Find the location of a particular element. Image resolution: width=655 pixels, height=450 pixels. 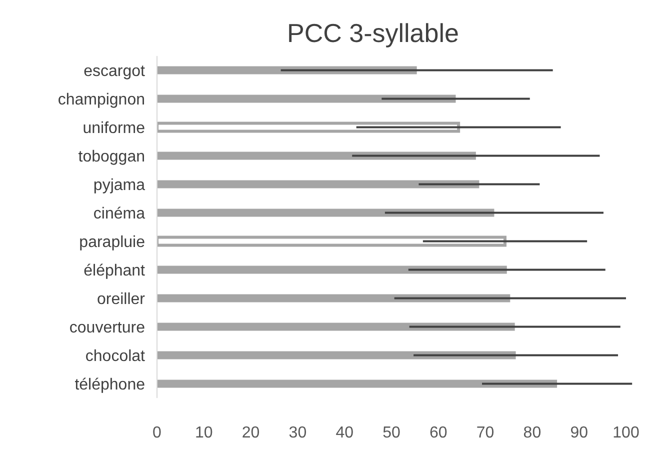

x-tick-label: 70 is located at coordinates (485, 433).